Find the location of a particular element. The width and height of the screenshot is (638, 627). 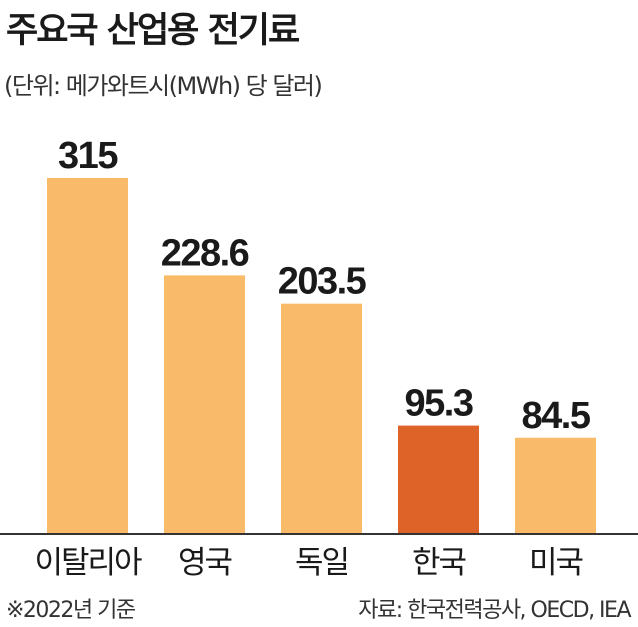

category-label-0: 이탈리아 is located at coordinates (88, 563).